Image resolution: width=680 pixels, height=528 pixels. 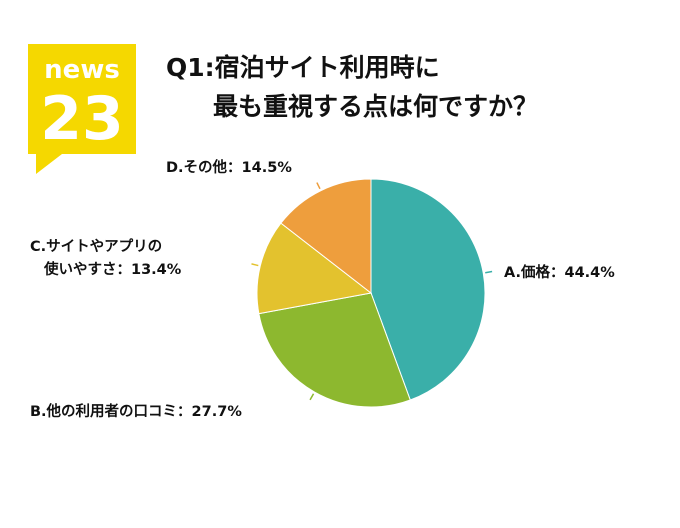 I want to click on slice-label-b: B.他の利用者の口コミ：27.7%, so click(x=136, y=411).